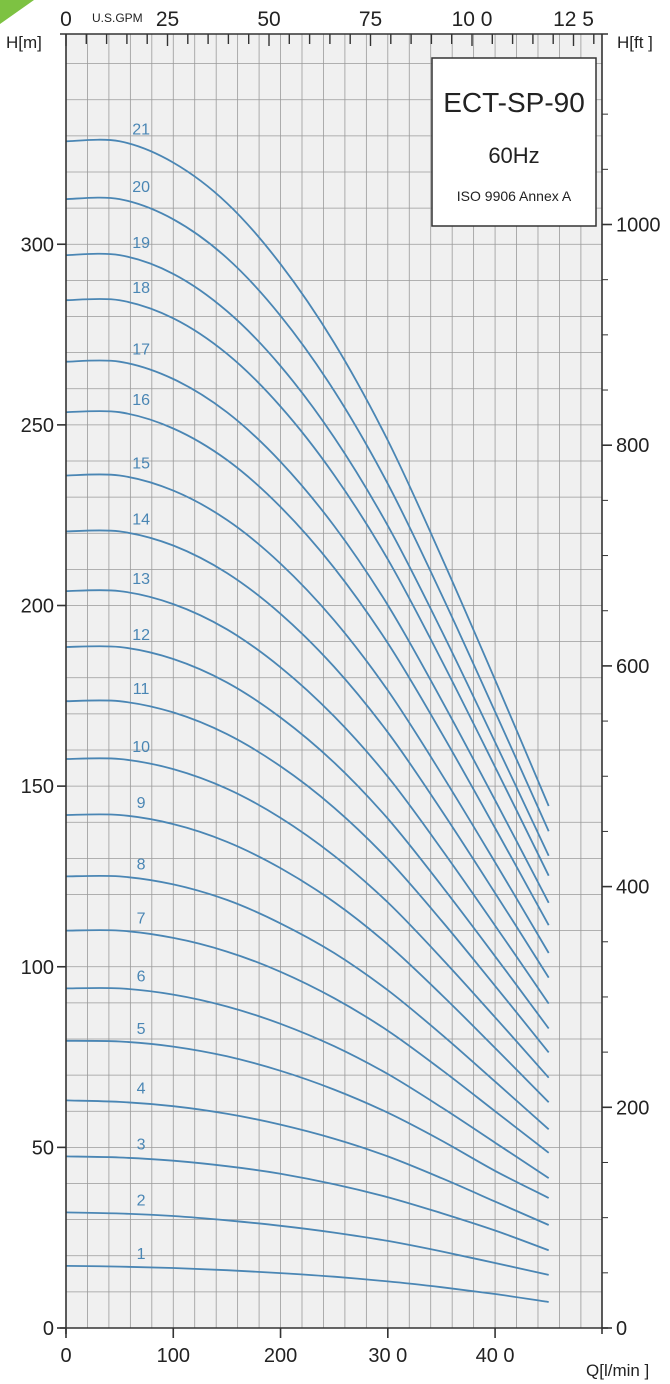 This screenshot has width=670, height=1384. I want to click on curve-label-9: 9, so click(141, 803).